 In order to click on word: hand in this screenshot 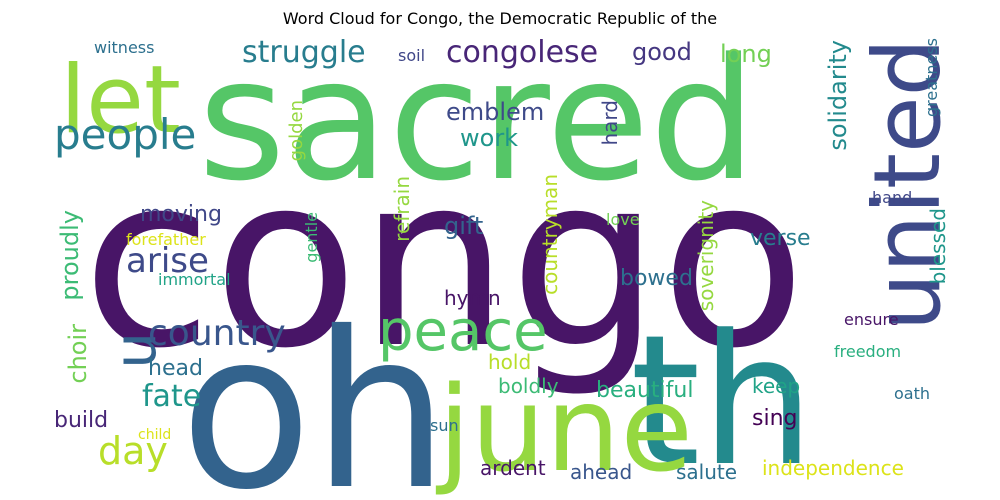, I will do `click(892, 197)`.